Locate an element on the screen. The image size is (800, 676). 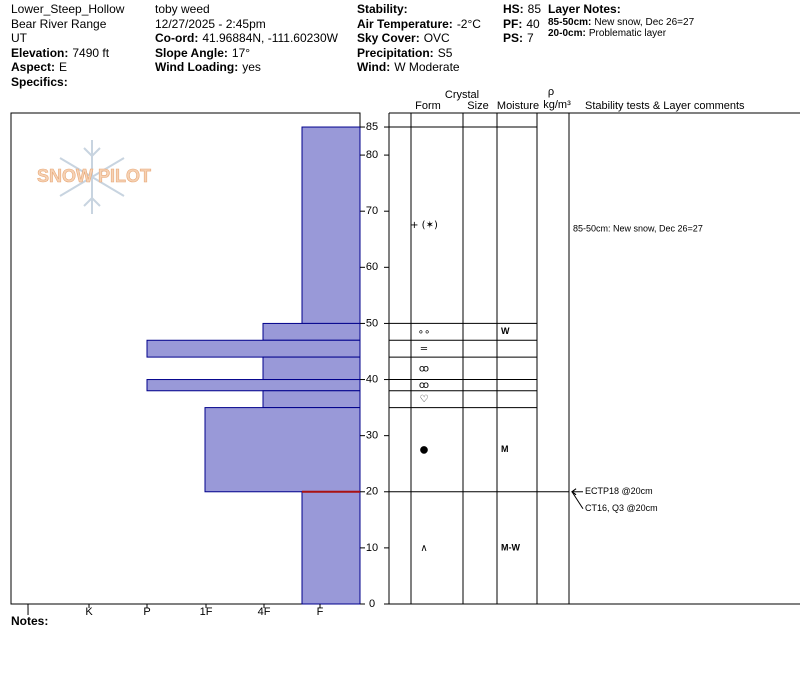
header-field: Elevation: 7490 ft is located at coordinates (67, 53).